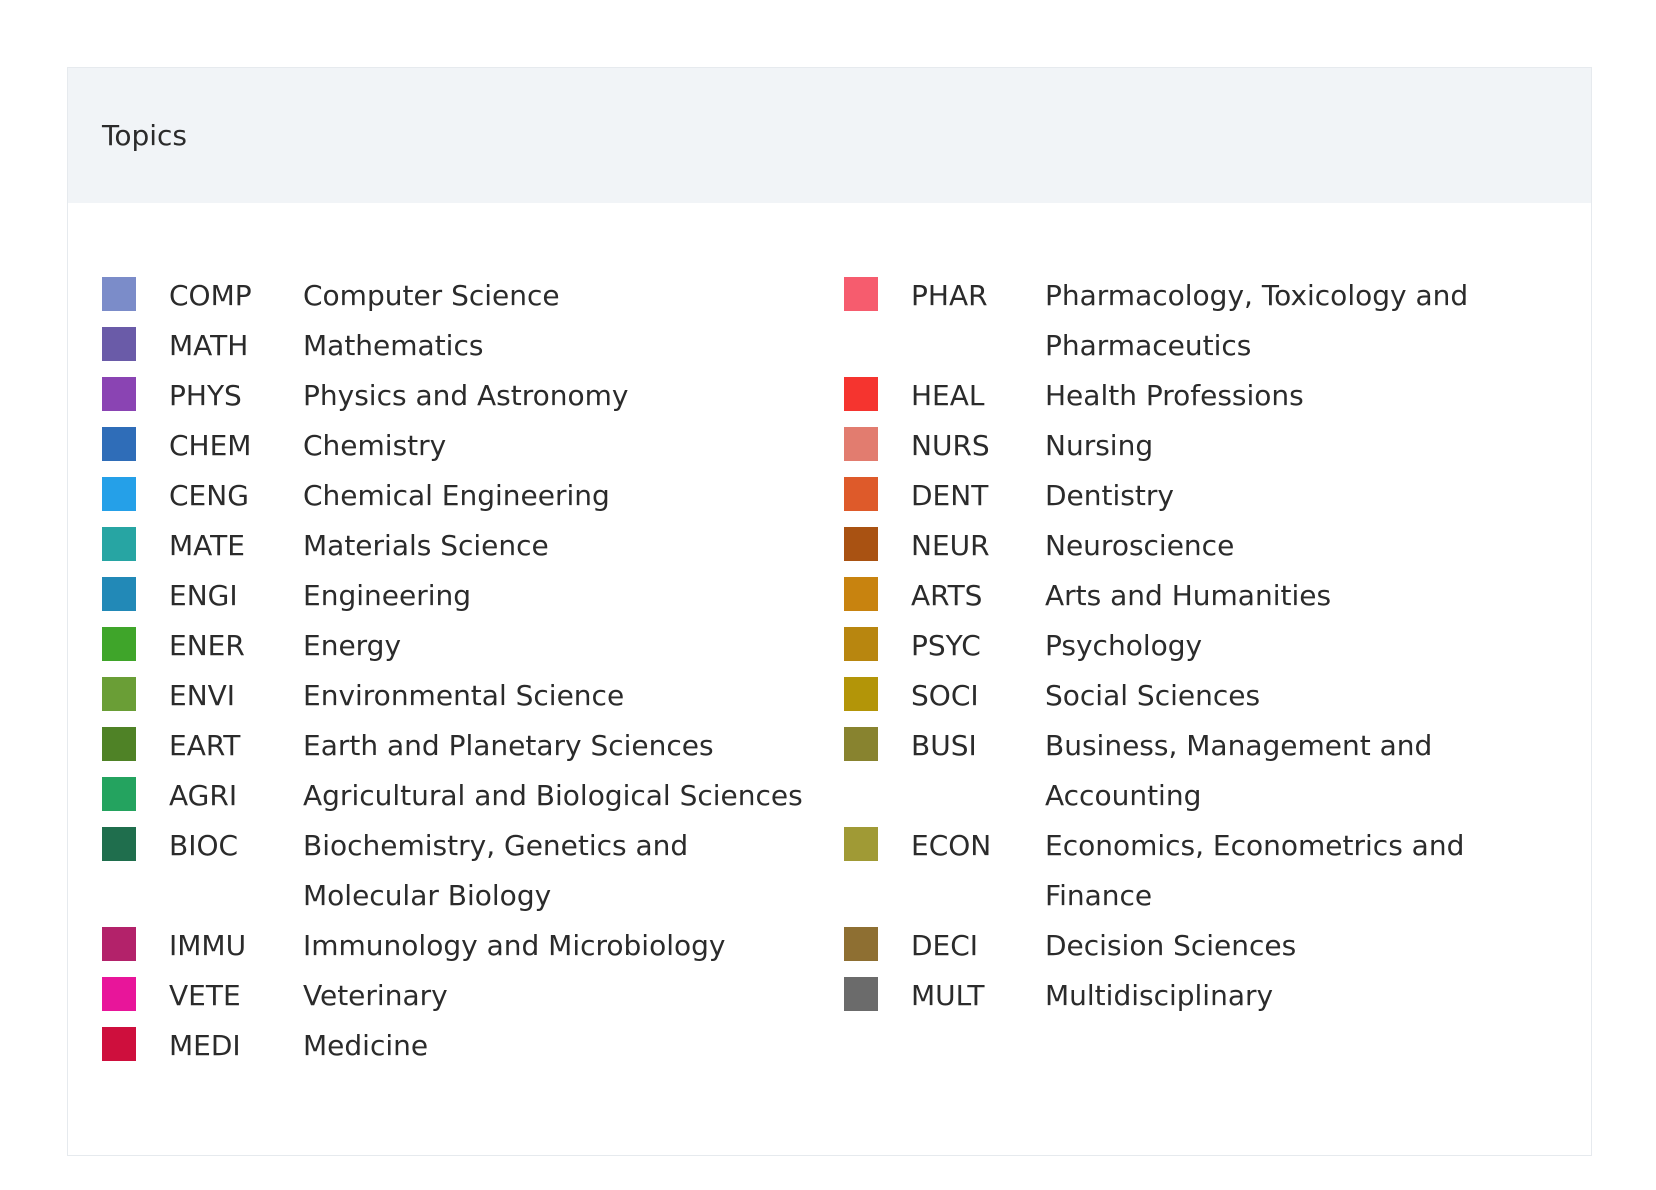 This screenshot has height=1190, width=1656. I want to click on topic-name: Energy, so click(352, 645).